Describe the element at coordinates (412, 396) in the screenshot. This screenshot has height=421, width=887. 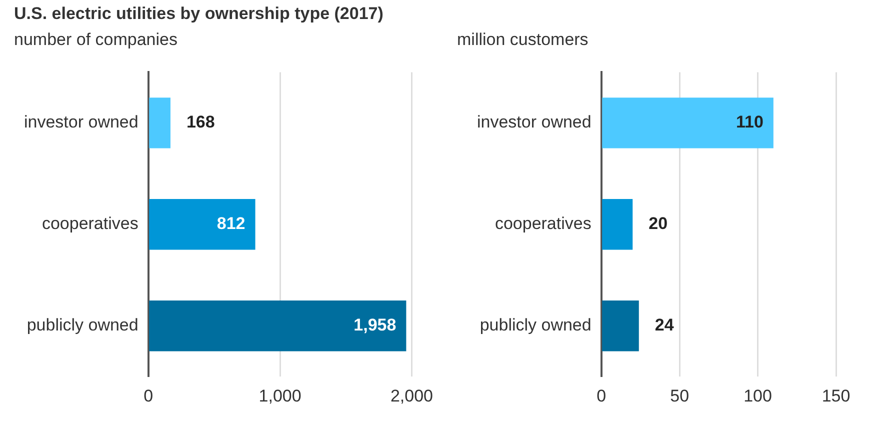
I see `x-tick-label: 2,000` at that location.